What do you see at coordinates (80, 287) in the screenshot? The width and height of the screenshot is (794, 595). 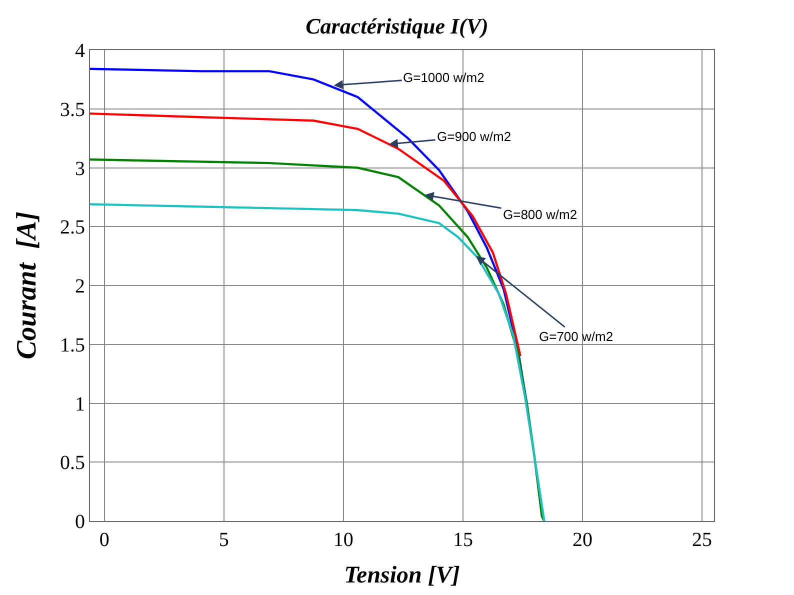 I see `y-tick-label: 2` at bounding box center [80, 287].